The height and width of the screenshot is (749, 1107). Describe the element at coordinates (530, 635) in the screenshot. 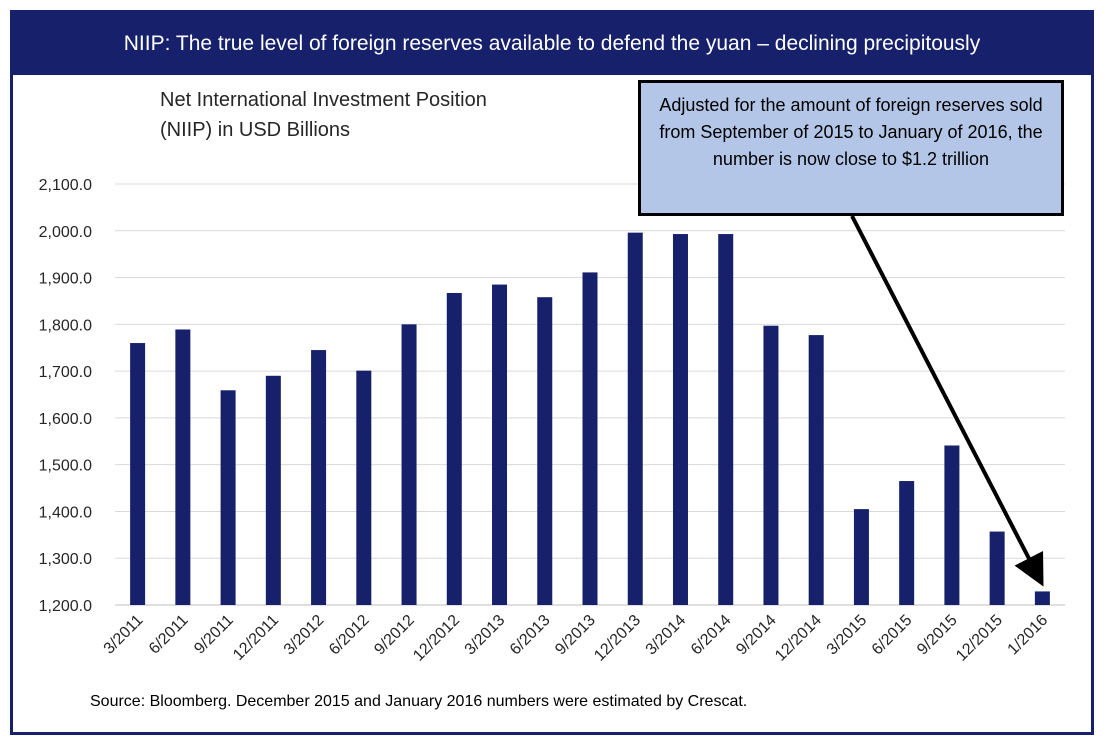

I see `x-tick-label: 6/2013` at that location.